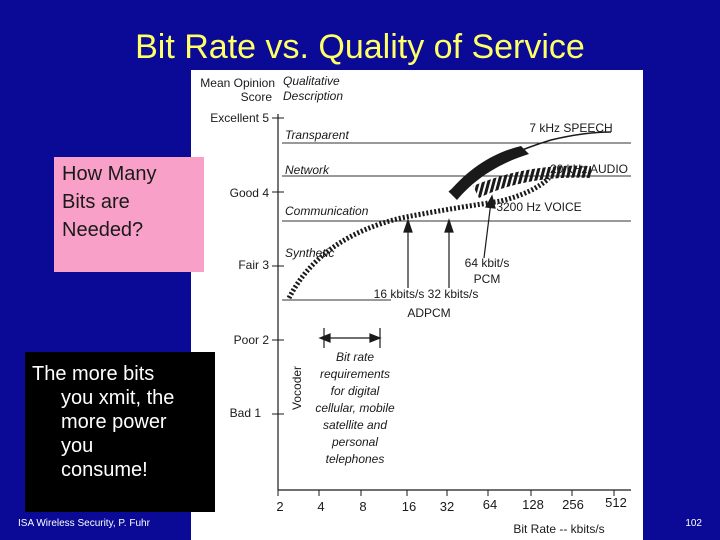 The height and width of the screenshot is (540, 720). I want to click on note-line-5: consume!, so click(104, 470).